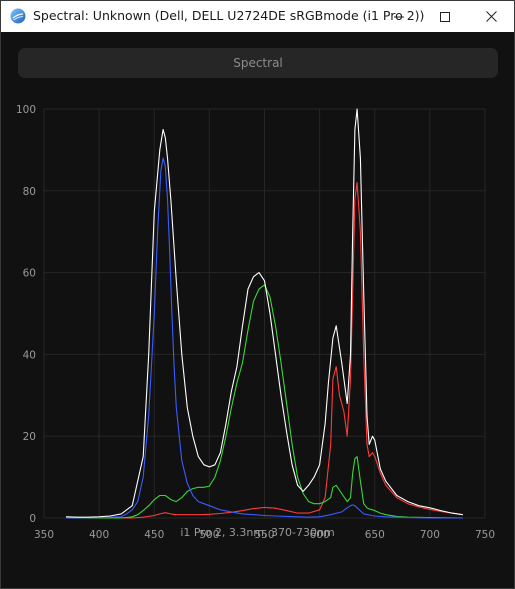 The width and height of the screenshot is (515, 589). Describe the element at coordinates (99, 535) in the screenshot. I see `x-tick-label: 400` at that location.